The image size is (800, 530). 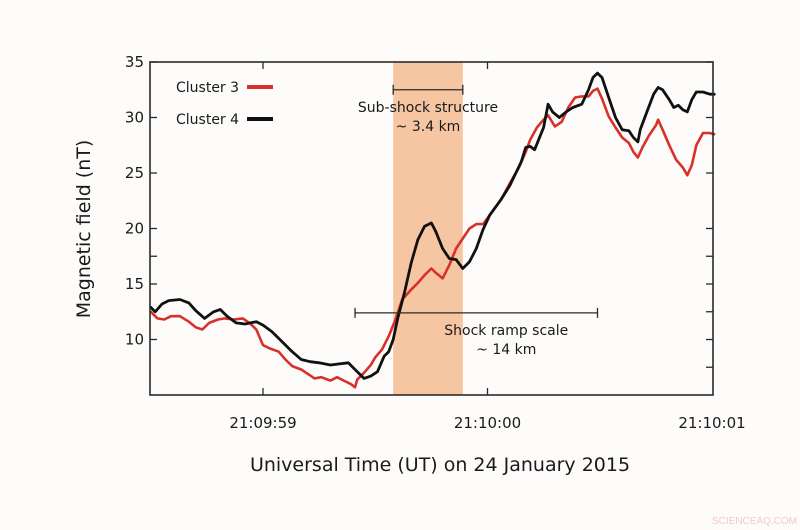 What do you see at coordinates (134, 118) in the screenshot?
I see `y-tick-label: 30` at bounding box center [134, 118].